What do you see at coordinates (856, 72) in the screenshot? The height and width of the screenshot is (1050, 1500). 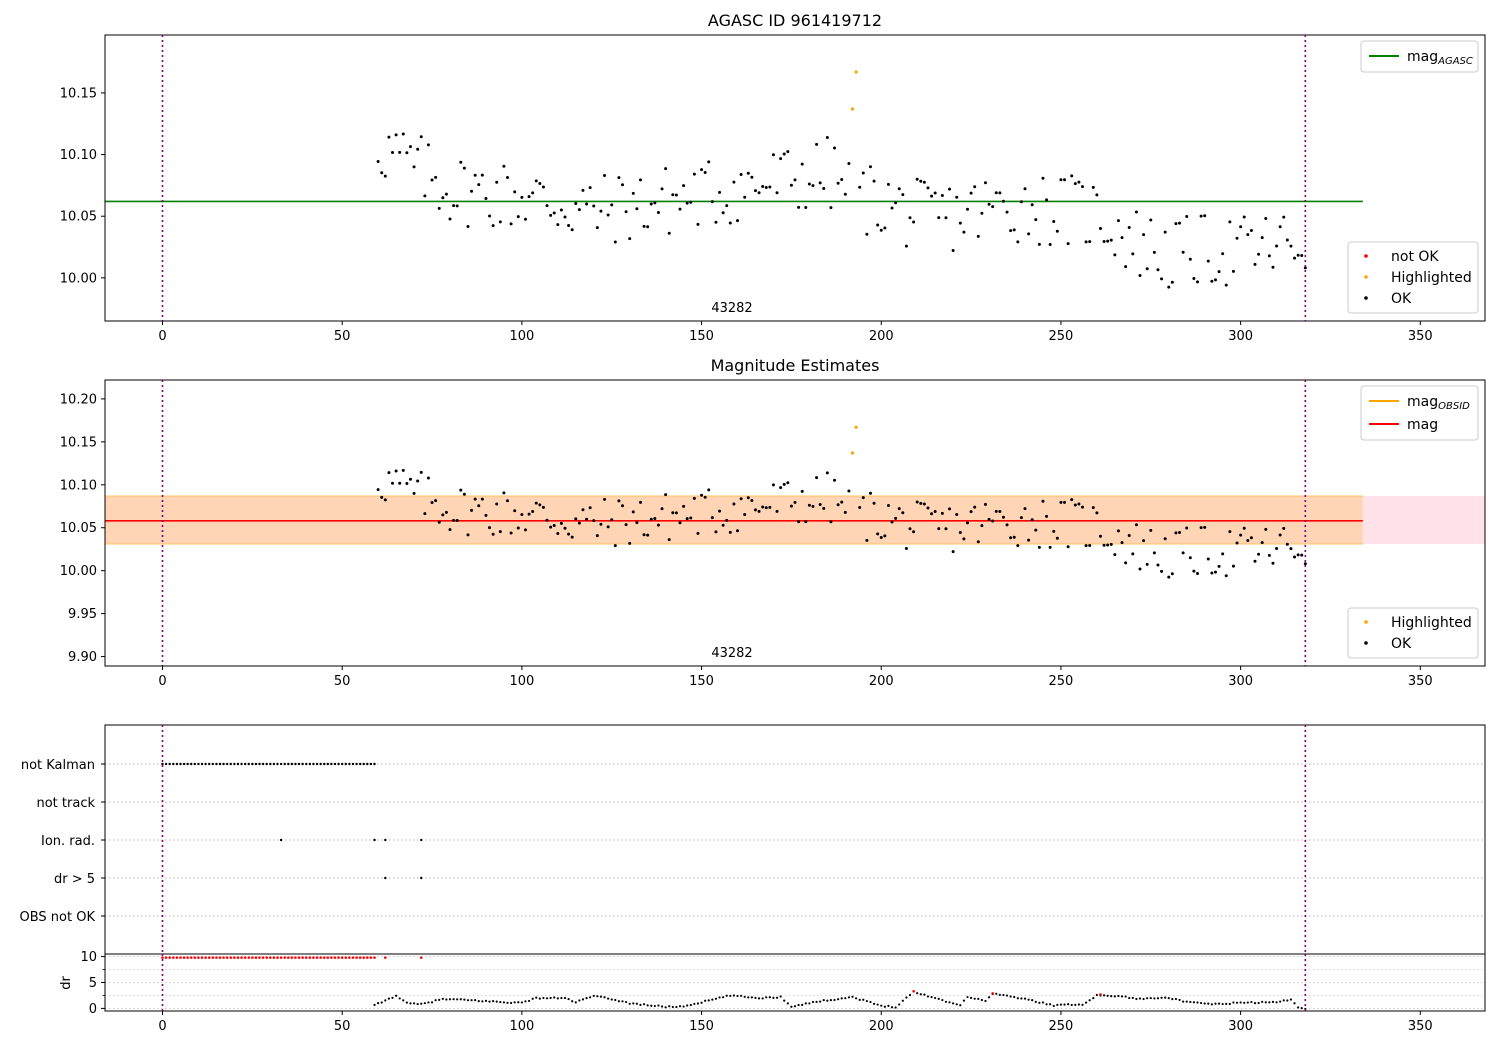 I see `agasc-highlighted-point` at bounding box center [856, 72].